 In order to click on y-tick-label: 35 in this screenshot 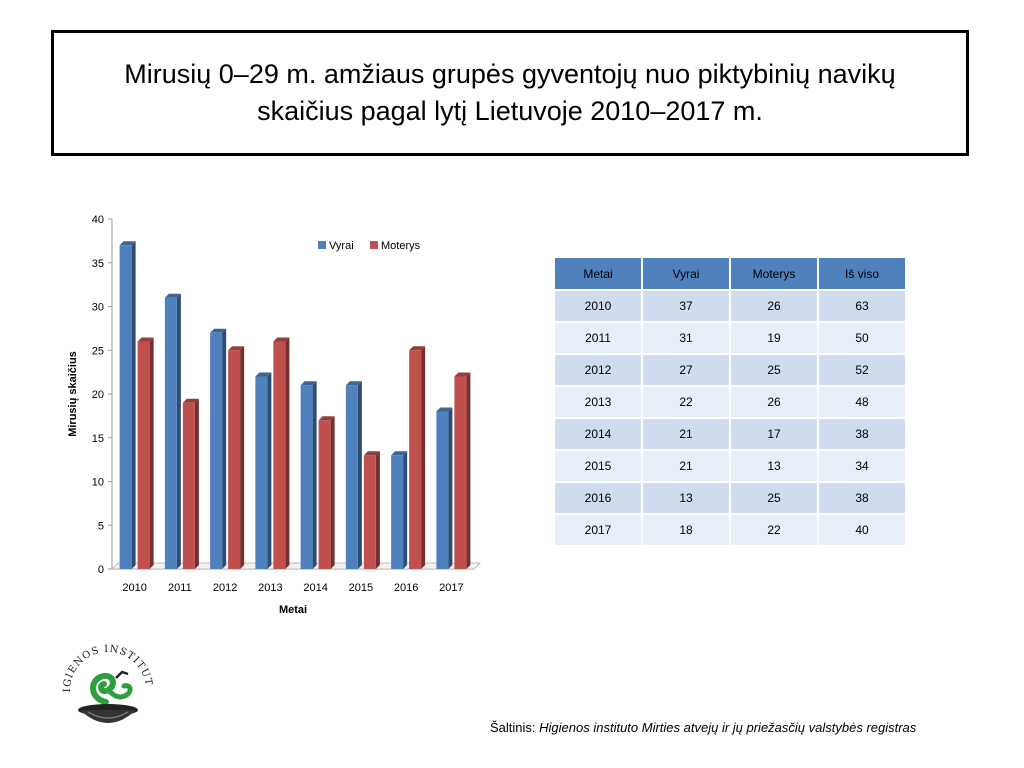, I will do `click(98, 264)`.